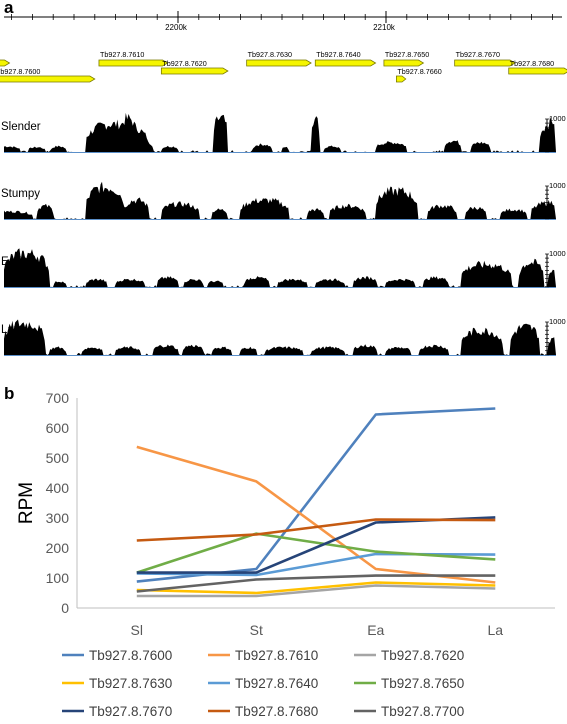  I want to click on legend-item: Tb927.8.7620, so click(409, 655).